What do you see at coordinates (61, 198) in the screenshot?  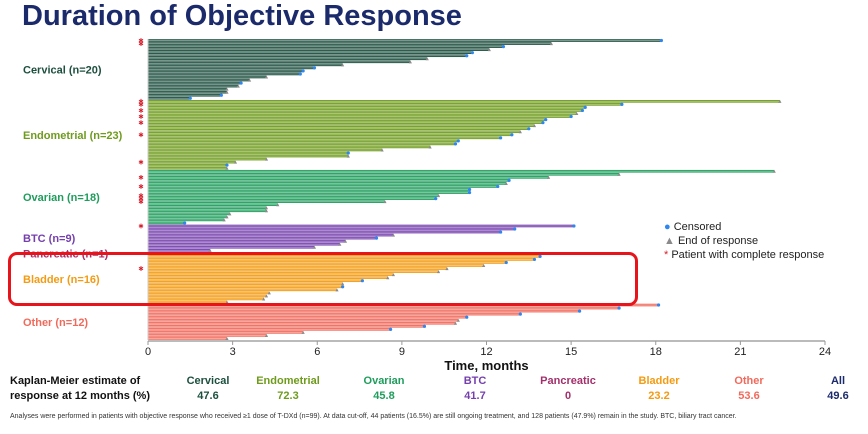 I see `group-label: Ovarian (n=18)` at bounding box center [61, 198].